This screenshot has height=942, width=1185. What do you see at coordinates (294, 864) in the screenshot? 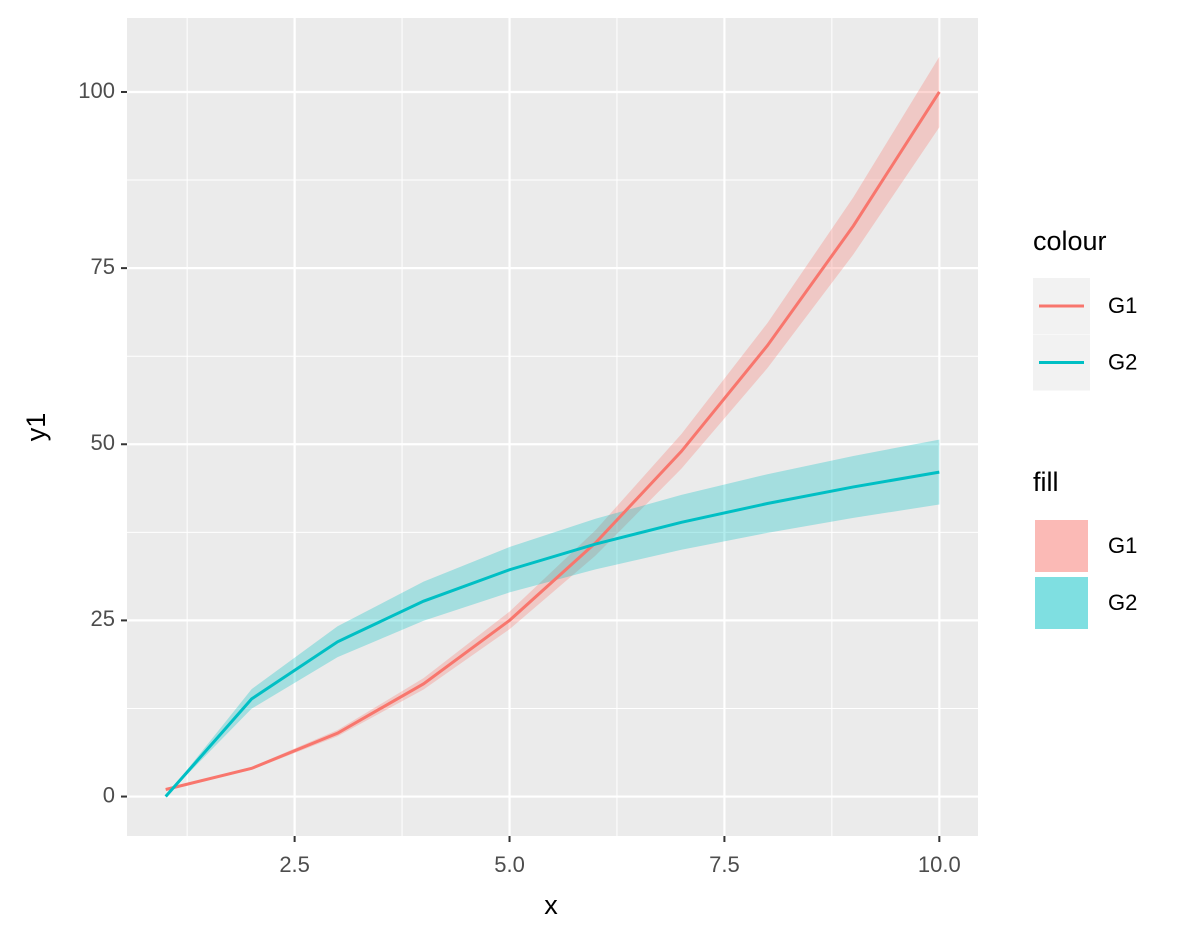
I see `x-tick-label: 2.5` at bounding box center [294, 864].